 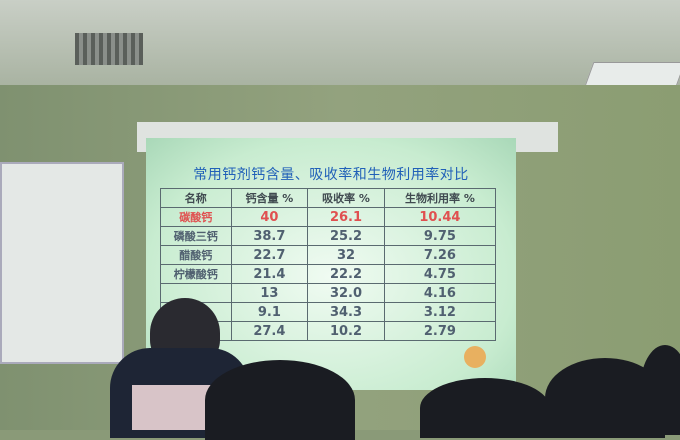 I want to click on slide-title: 常用钙剂钙含量、吸收率和生物利用率对比, so click(x=331, y=175).